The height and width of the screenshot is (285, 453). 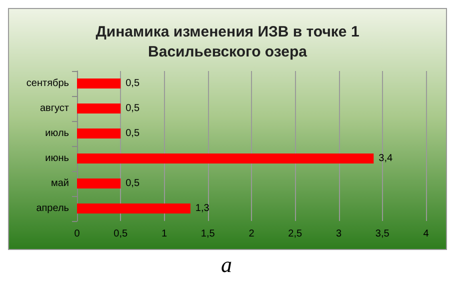 What do you see at coordinates (57, 158) in the screenshot?
I see `y-tick-label: июнь` at bounding box center [57, 158].